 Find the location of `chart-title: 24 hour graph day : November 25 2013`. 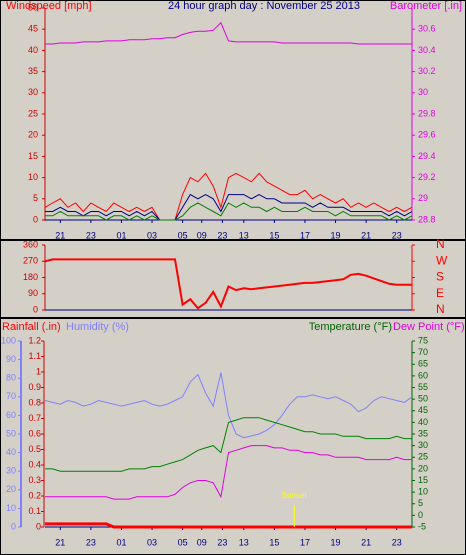

chart-title: 24 hour graph day : November 25 2013 is located at coordinates (264, 6).